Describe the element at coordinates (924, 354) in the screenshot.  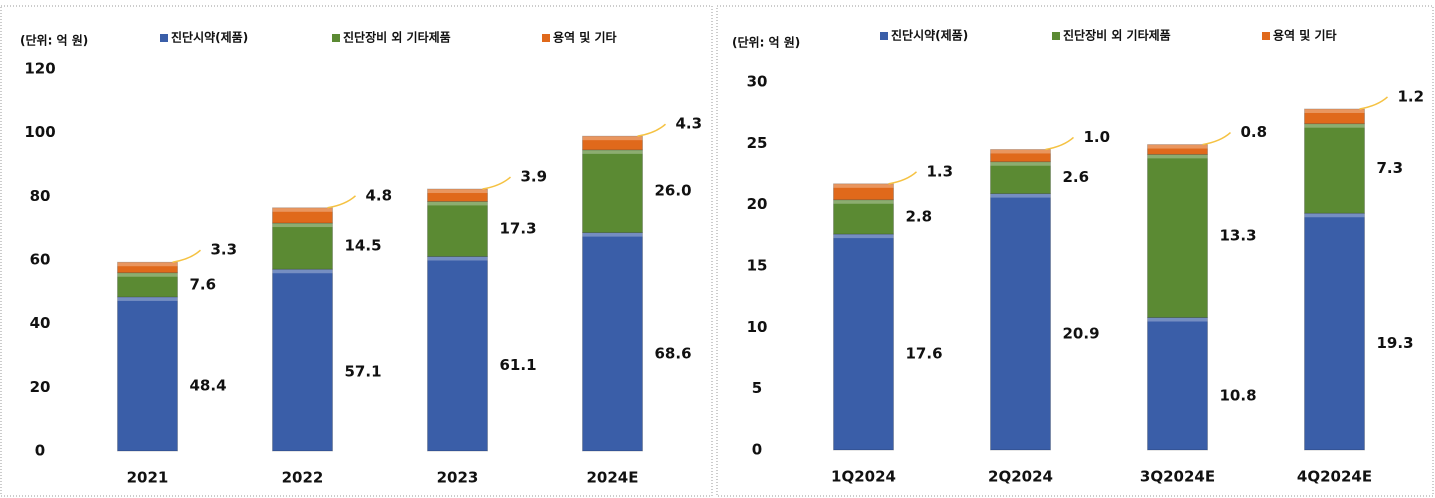
I see `data-label: 17.6` at that location.